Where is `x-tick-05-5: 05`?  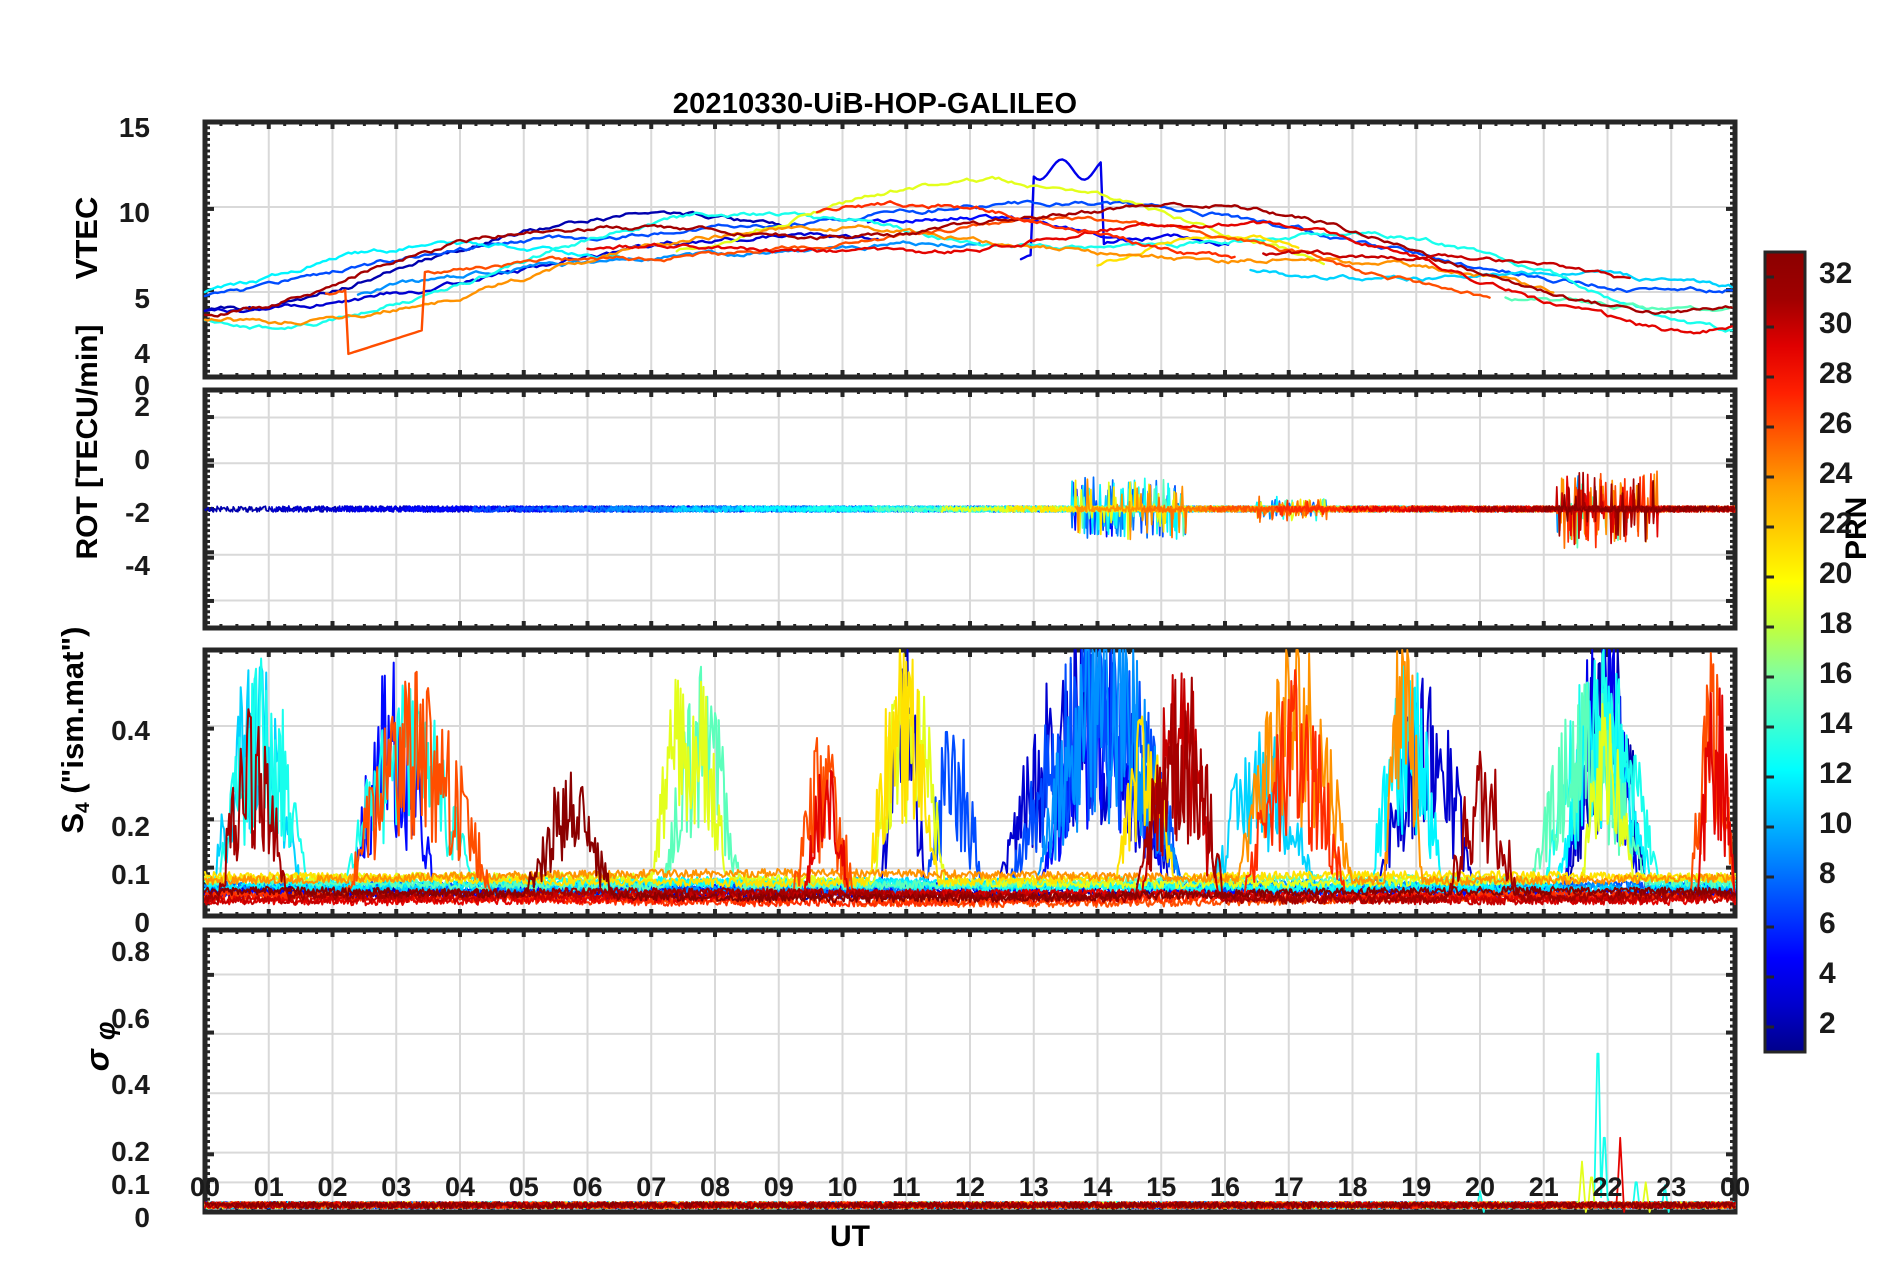
x-tick-05-5: 05 is located at coordinates (523, 1187).